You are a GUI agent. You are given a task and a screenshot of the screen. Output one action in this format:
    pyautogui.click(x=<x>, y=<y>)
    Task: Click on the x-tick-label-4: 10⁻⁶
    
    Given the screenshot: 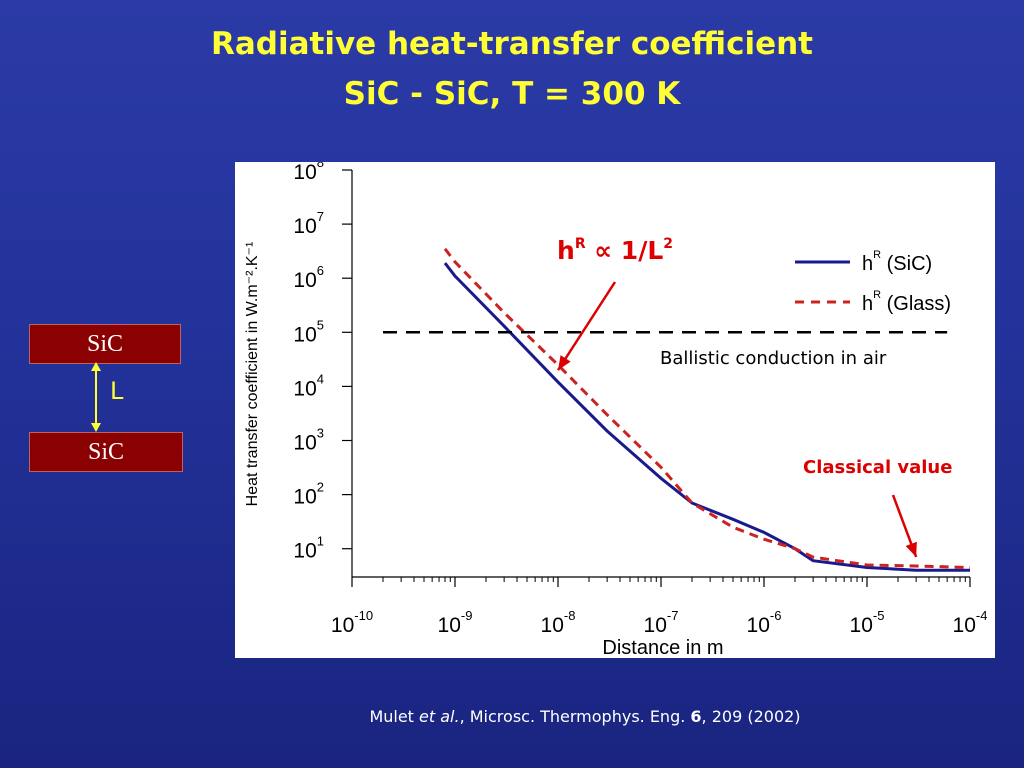 What is the action you would take?
    pyautogui.click(x=764, y=622)
    